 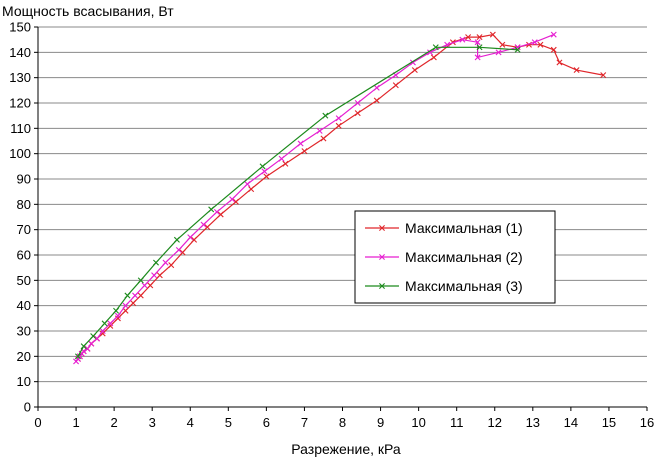 I want to click on x-tick-label: 7, so click(x=304, y=422).